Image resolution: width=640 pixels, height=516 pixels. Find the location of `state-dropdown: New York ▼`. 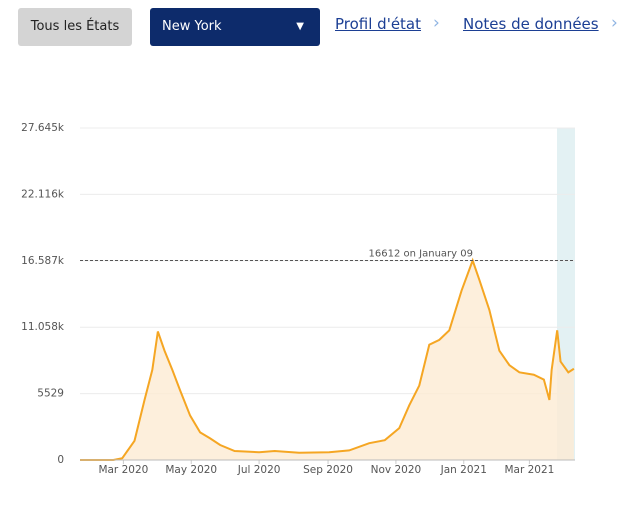

state-dropdown: New York ▼ is located at coordinates (235, 27).